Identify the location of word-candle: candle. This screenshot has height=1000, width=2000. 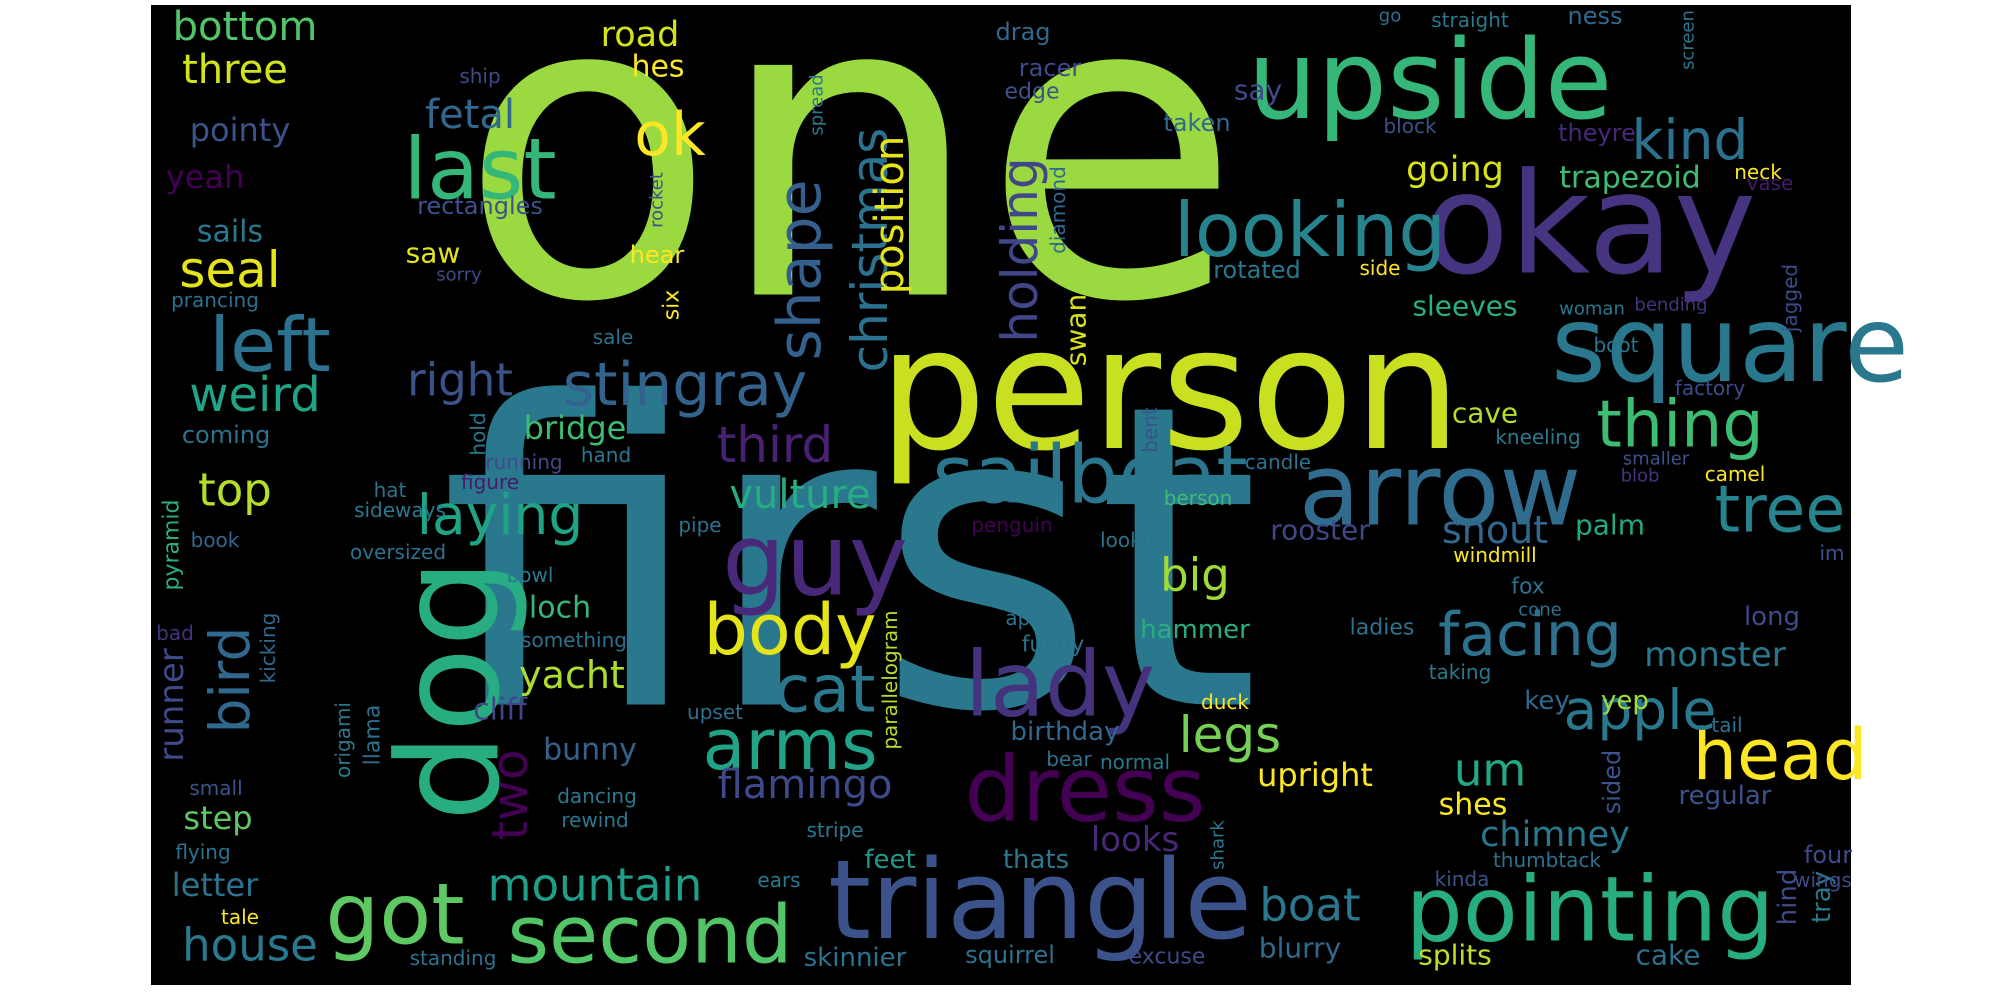
(1278, 462).